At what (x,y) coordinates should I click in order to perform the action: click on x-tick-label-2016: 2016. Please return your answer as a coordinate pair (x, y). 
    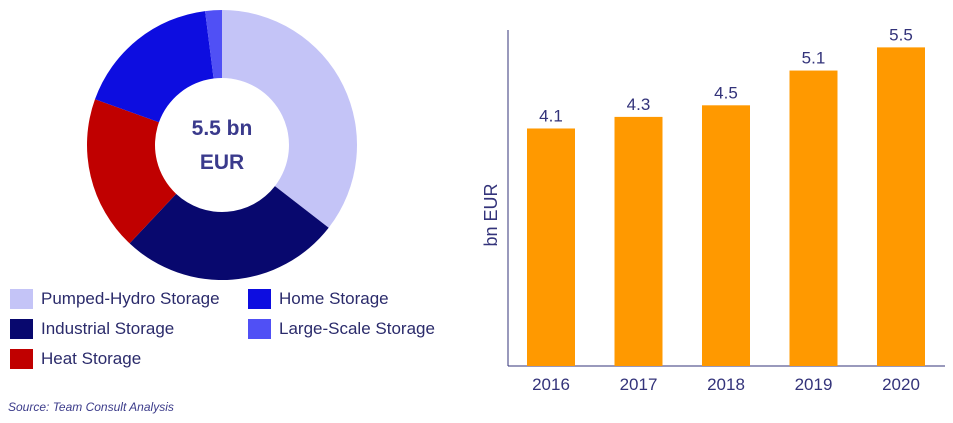
    Looking at the image, I should click on (551, 384).